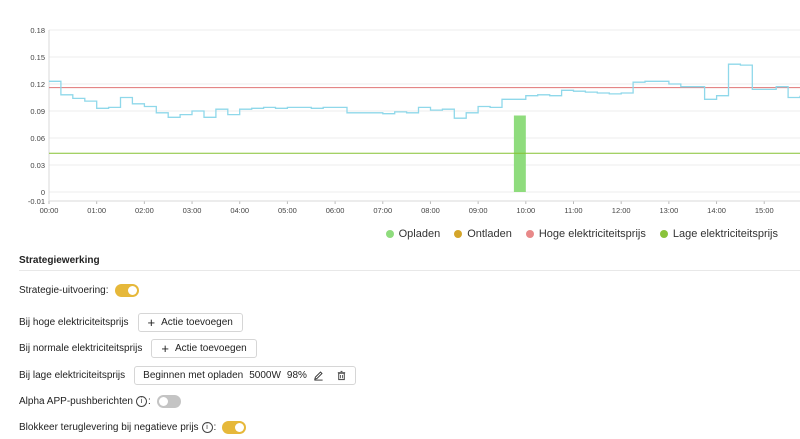 Image resolution: width=800 pixels, height=439 pixels. I want to click on x-tick-label: 11:00, so click(573, 210).